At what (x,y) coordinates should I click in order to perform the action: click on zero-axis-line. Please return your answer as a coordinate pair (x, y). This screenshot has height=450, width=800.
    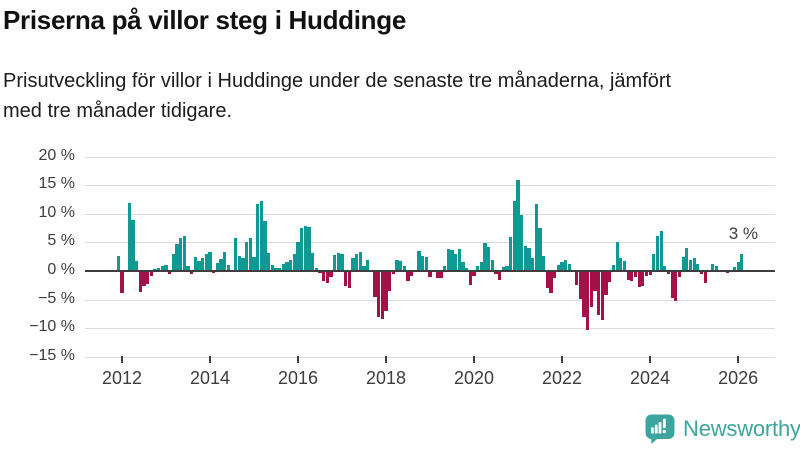
    Looking at the image, I should click on (430, 271).